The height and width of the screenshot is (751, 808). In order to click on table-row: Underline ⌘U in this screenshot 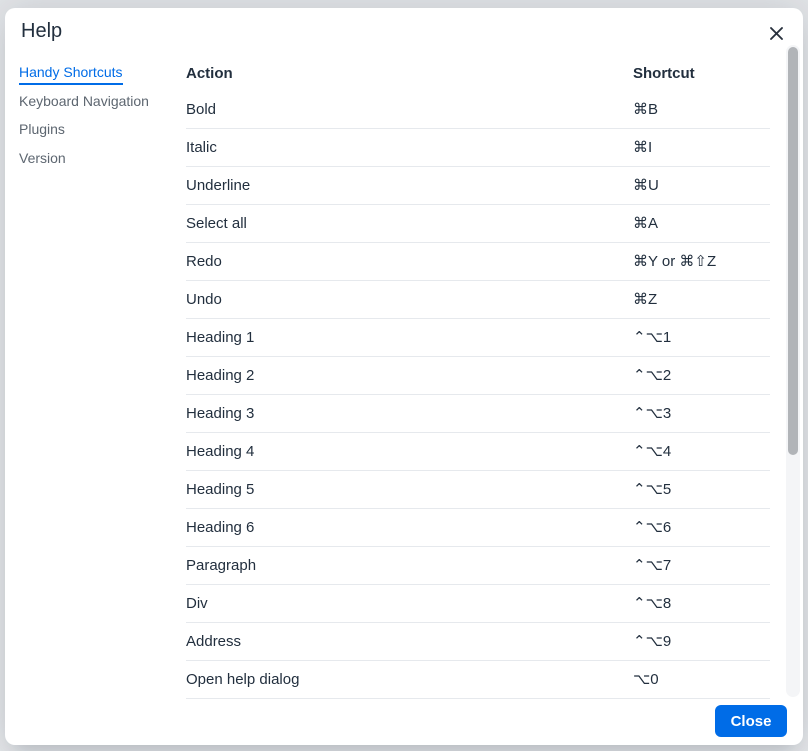, I will do `click(478, 185)`.